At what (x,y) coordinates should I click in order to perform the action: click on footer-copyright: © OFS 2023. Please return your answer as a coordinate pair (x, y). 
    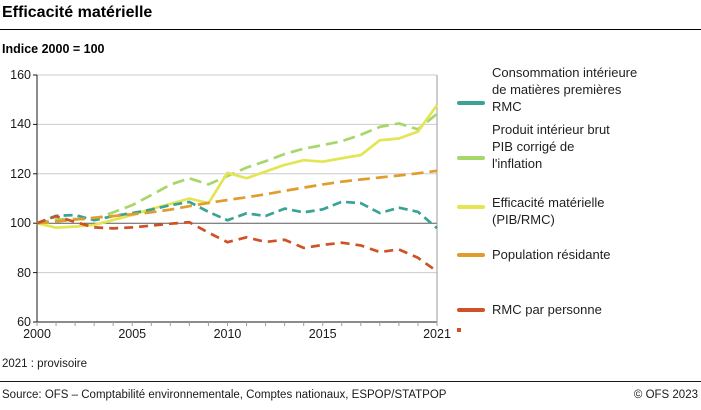
    Looking at the image, I should click on (665, 395).